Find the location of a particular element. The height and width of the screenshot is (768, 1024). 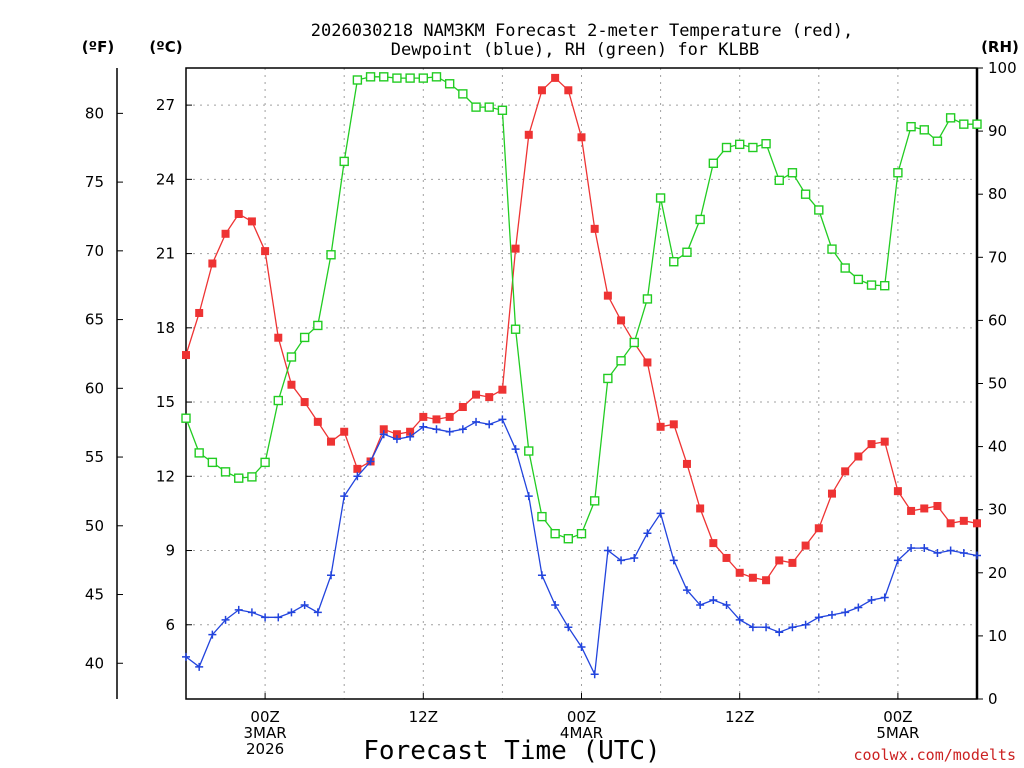

celsius-tick-label: 6 is located at coordinates (170, 625).